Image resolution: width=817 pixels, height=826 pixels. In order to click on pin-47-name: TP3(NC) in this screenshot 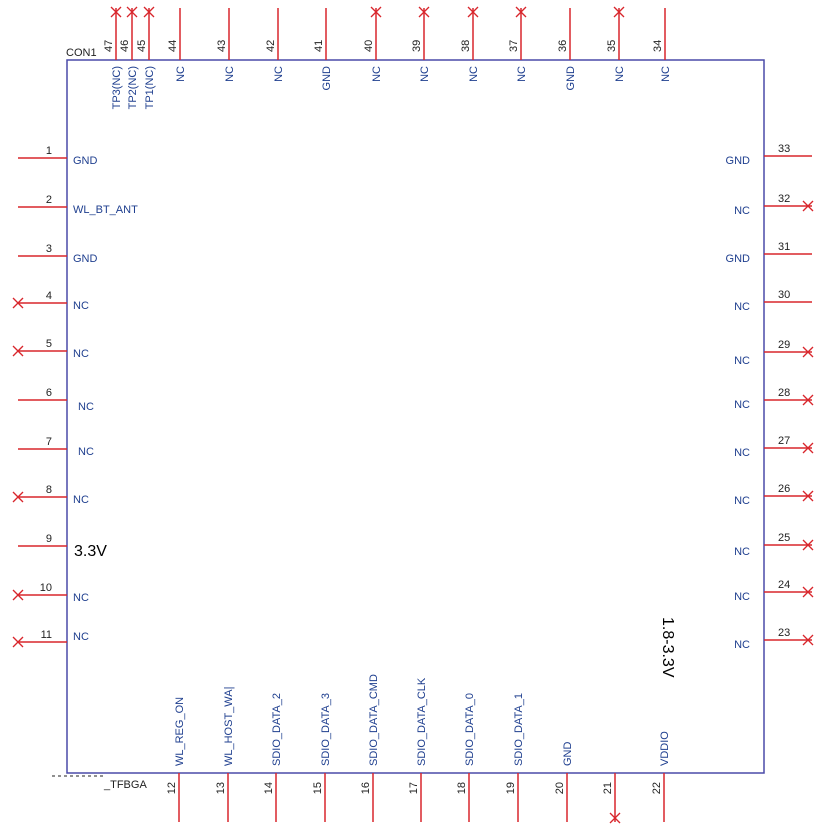, I will do `click(117, 87)`.